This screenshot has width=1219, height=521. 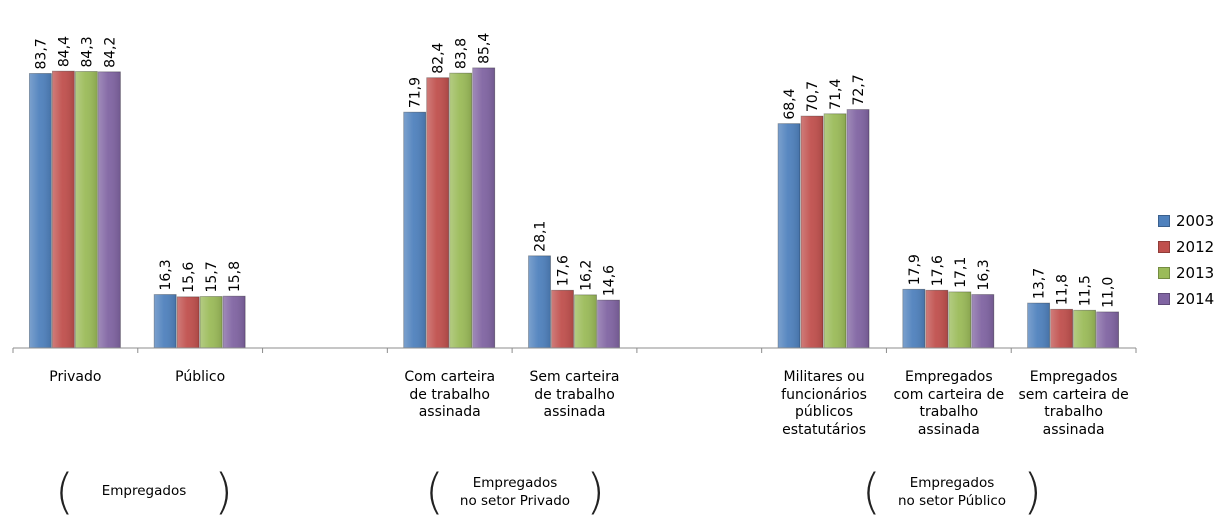 What do you see at coordinates (836, 94) in the screenshot?
I see `data-label: 71,4` at bounding box center [836, 94].